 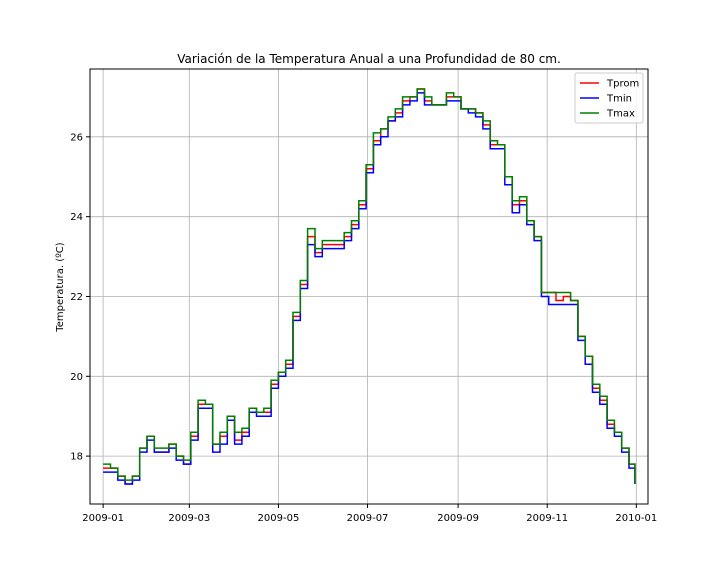 What do you see at coordinates (547, 518) in the screenshot?
I see `x-tick-label: 2009-11` at bounding box center [547, 518].